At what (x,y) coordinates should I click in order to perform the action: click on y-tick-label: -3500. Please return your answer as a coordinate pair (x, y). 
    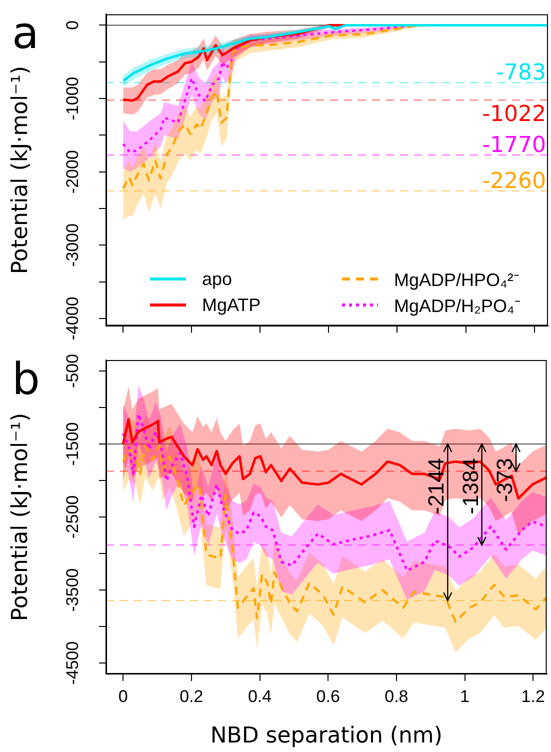
    Looking at the image, I should click on (72, 590).